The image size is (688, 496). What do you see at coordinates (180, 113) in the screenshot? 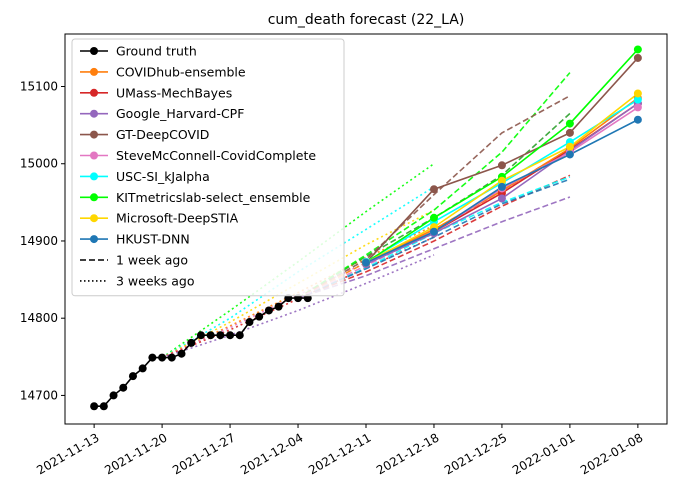
I see `legend-label-google-harvard-cpf: Google_Harvard-CPF` at bounding box center [180, 113].